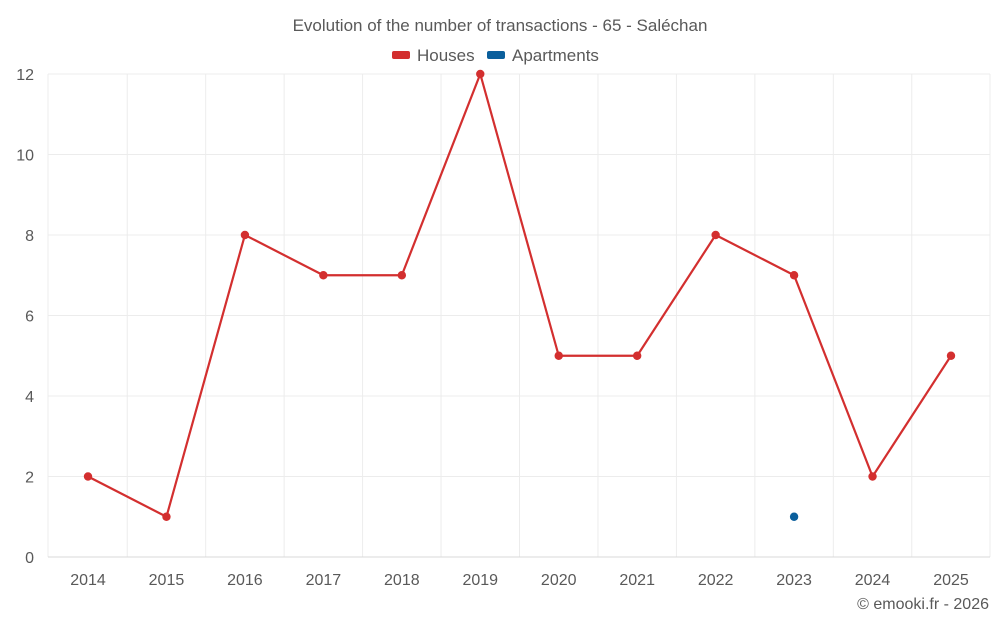 This screenshot has width=1000, height=625. Describe the element at coordinates (480, 74) in the screenshot. I see `data-point-houses-2019` at that location.